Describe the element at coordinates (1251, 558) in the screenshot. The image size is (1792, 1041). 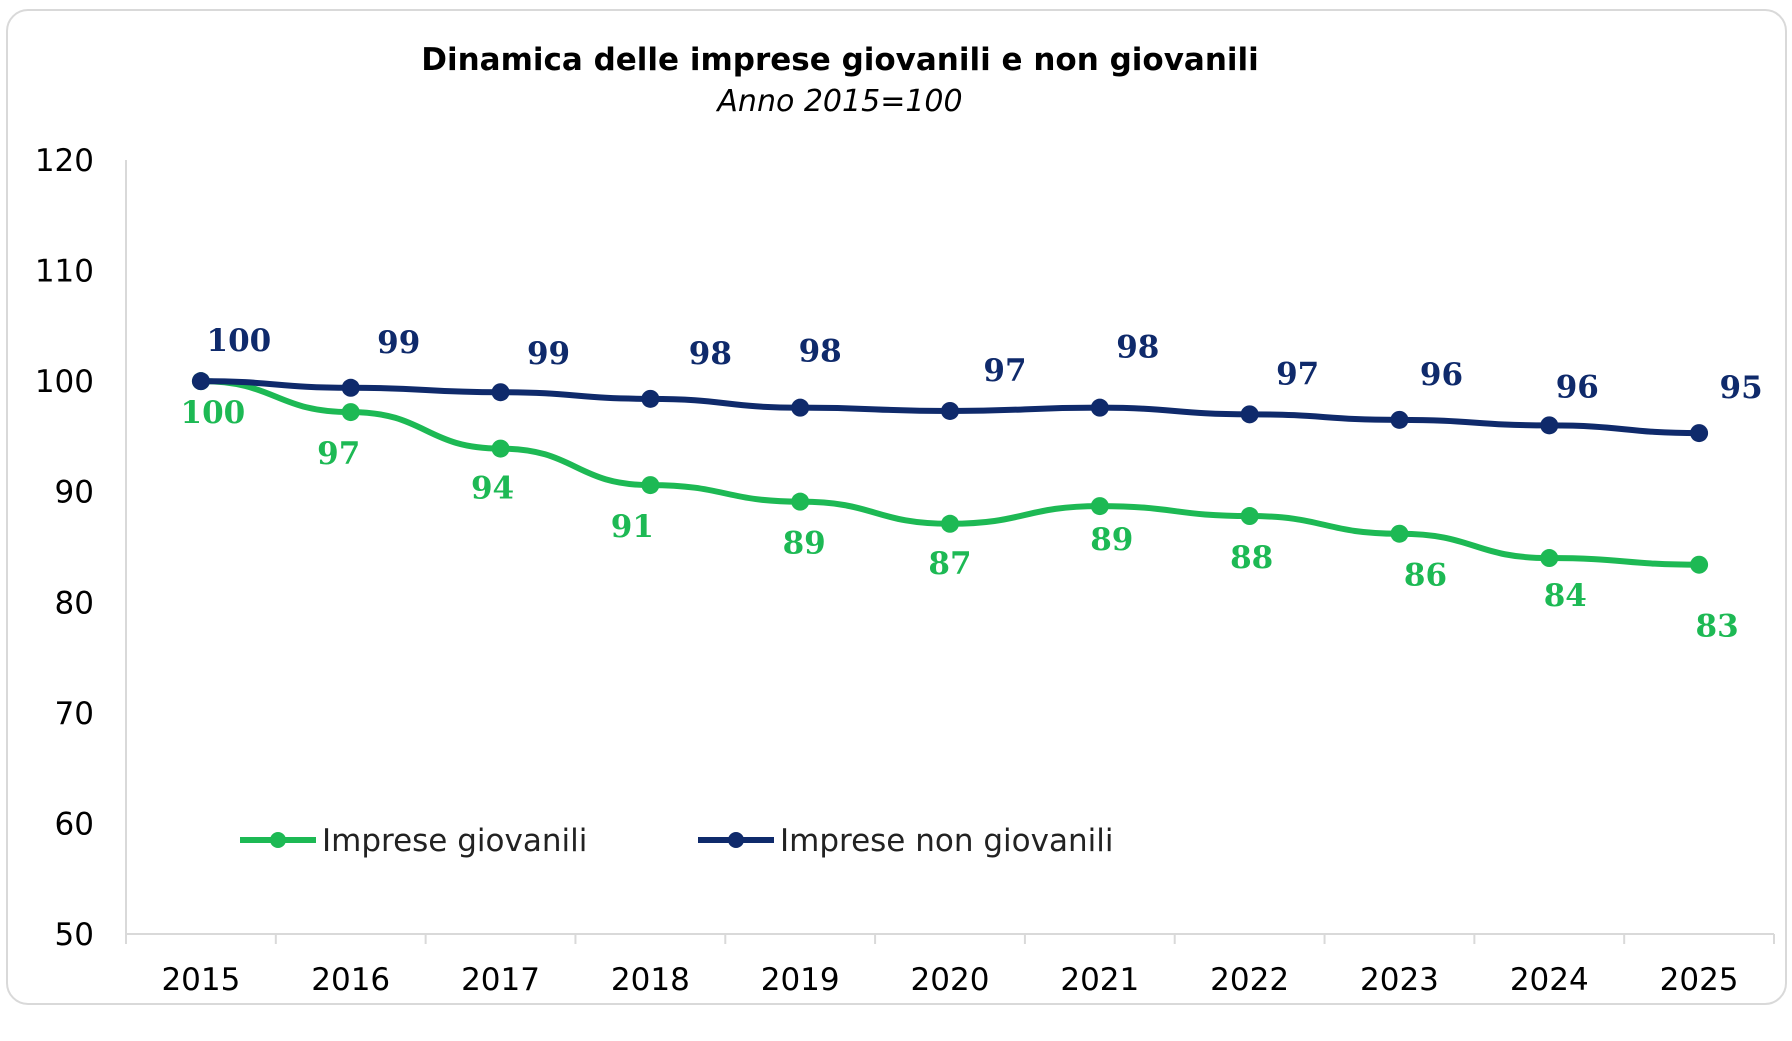
I see `data-label: 88` at that location.